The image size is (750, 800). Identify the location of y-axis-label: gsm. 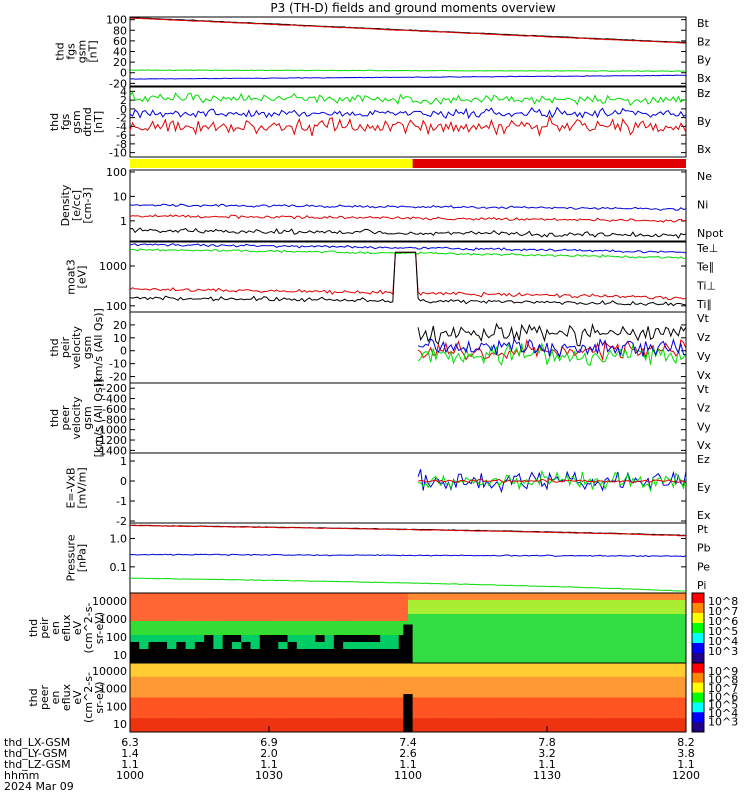
(87, 347).